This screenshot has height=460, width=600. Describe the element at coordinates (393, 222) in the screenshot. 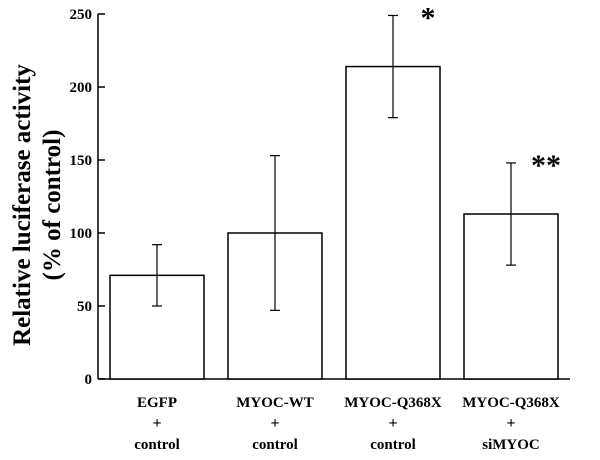

I see `bar` at that location.